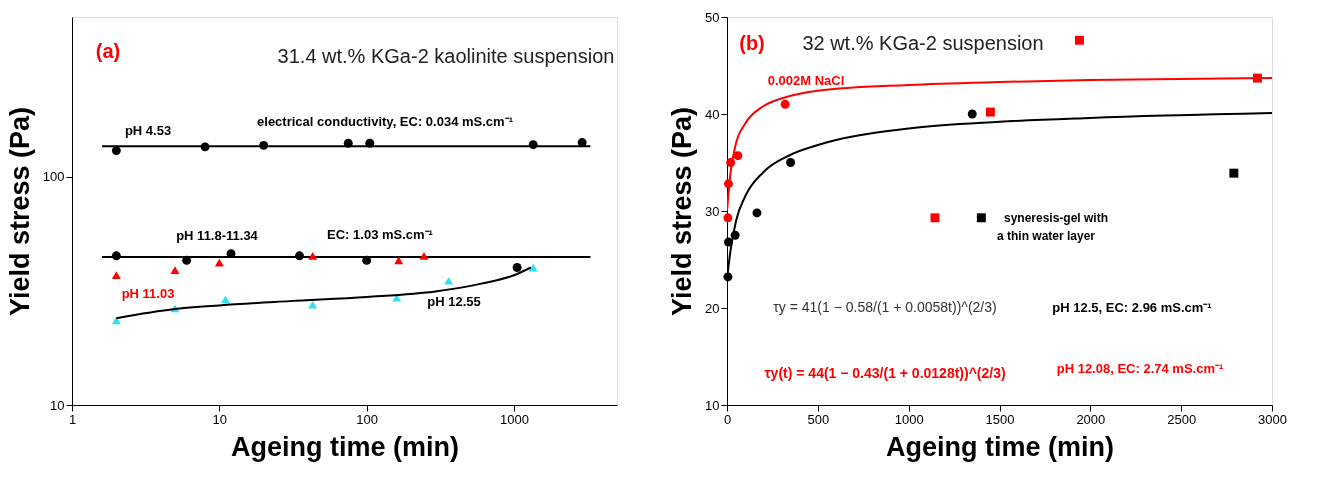 This screenshot has width=1328, height=487. What do you see at coordinates (752, 43) in the screenshot?
I see `annotation: (b)` at bounding box center [752, 43].